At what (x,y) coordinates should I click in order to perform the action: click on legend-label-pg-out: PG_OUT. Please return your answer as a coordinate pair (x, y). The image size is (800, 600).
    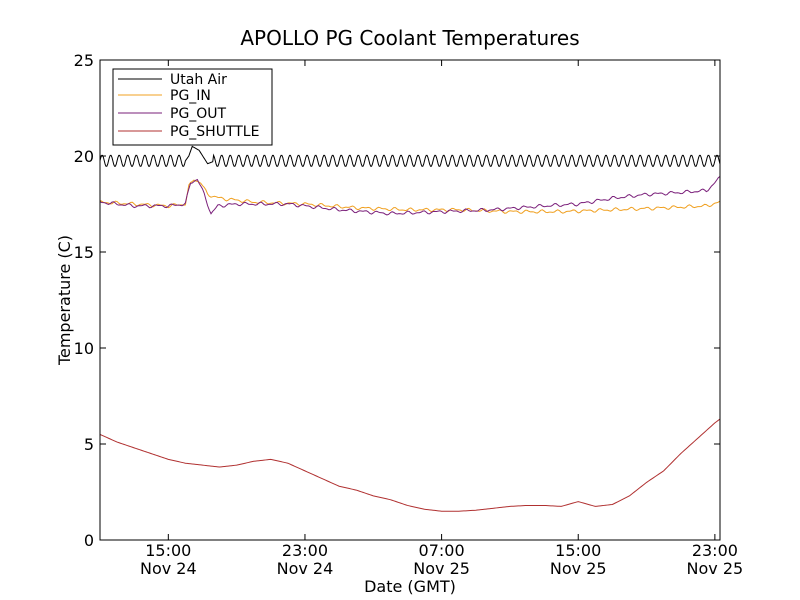
    Looking at the image, I should click on (198, 114).